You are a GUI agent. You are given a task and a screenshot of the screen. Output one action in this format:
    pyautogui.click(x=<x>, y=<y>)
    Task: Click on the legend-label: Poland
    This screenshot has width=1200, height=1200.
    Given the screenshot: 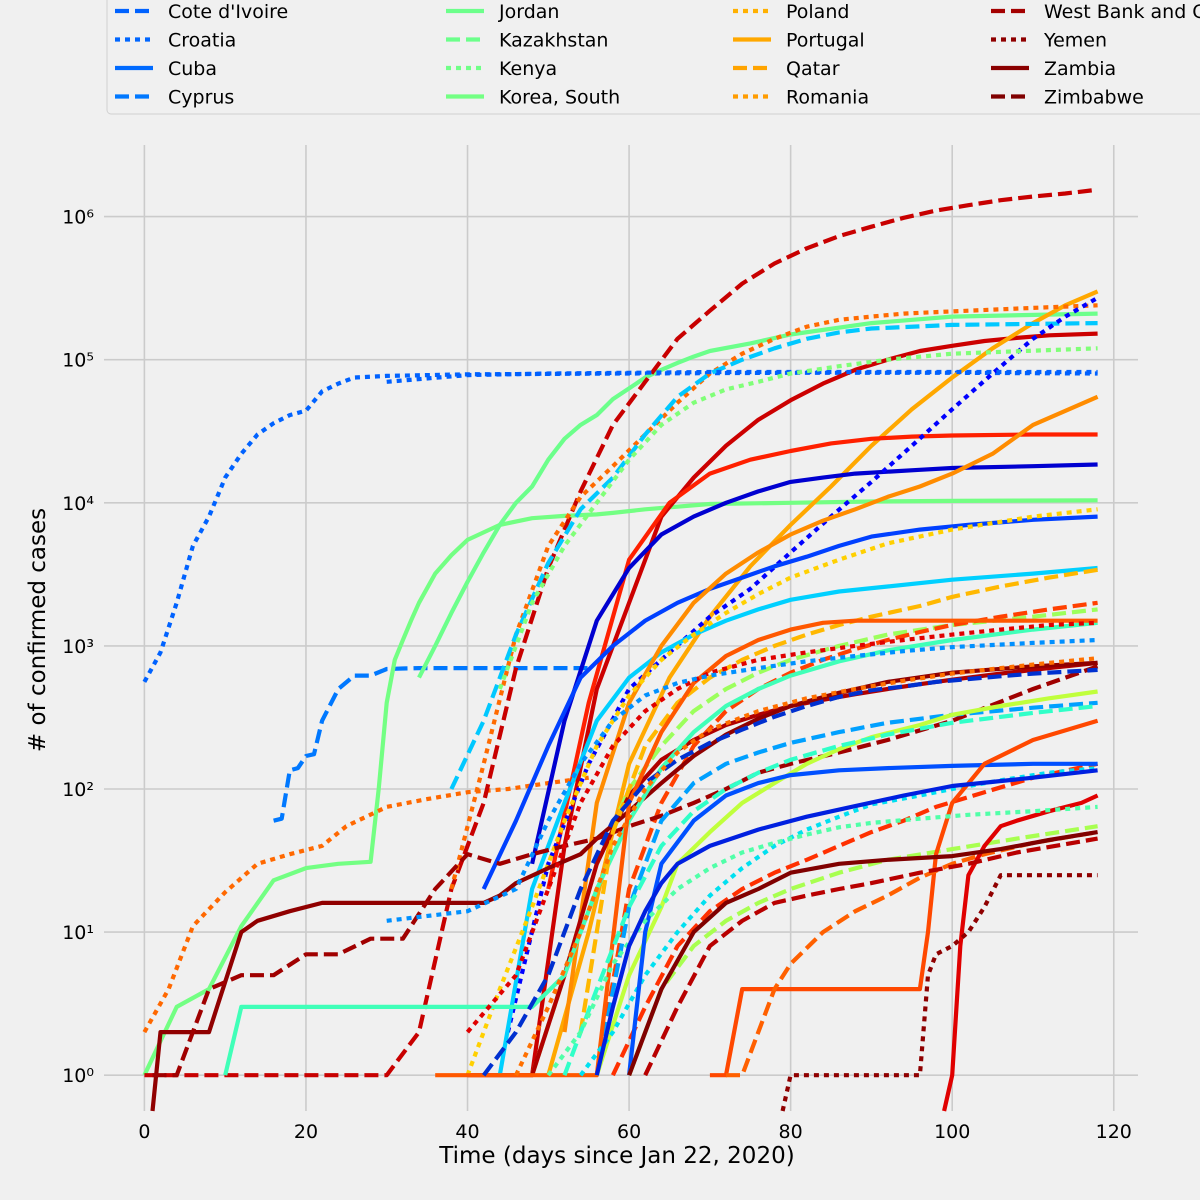 What is the action you would take?
    pyautogui.click(x=817, y=12)
    